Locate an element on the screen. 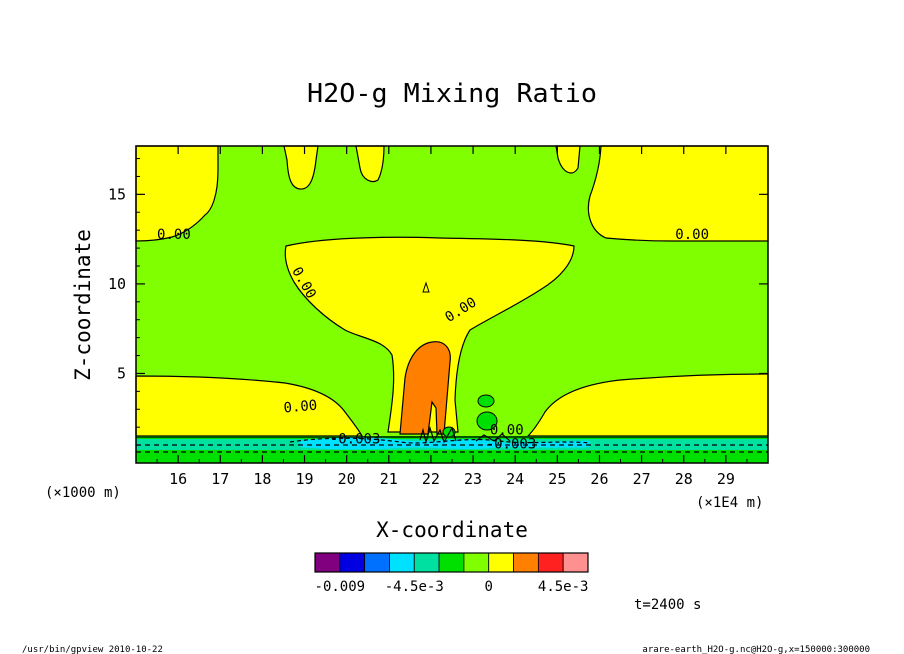 The width and height of the screenshot is (904, 654). contour-region-upper-right is located at coordinates (678, 193).